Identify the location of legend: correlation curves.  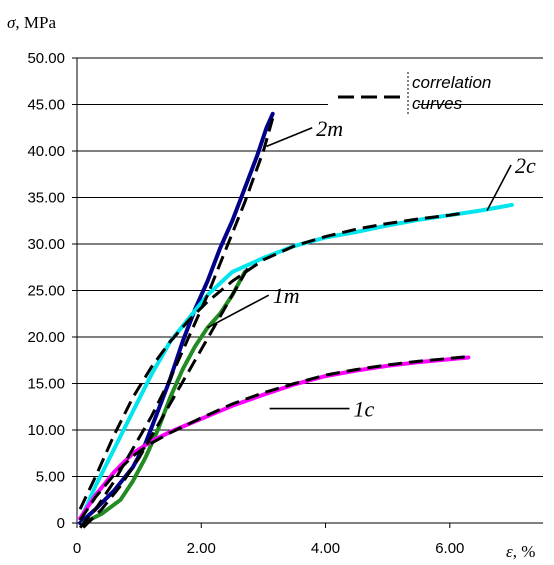
(409, 94).